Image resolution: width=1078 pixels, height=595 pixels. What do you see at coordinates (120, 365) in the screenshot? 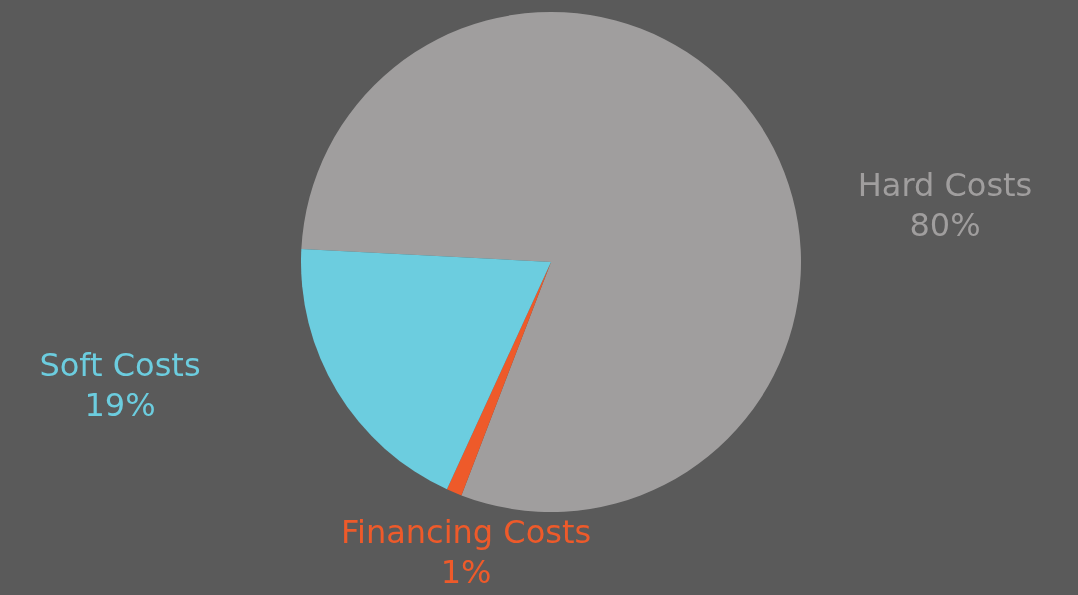
I see `slice-label: Soft Costs` at bounding box center [120, 365].